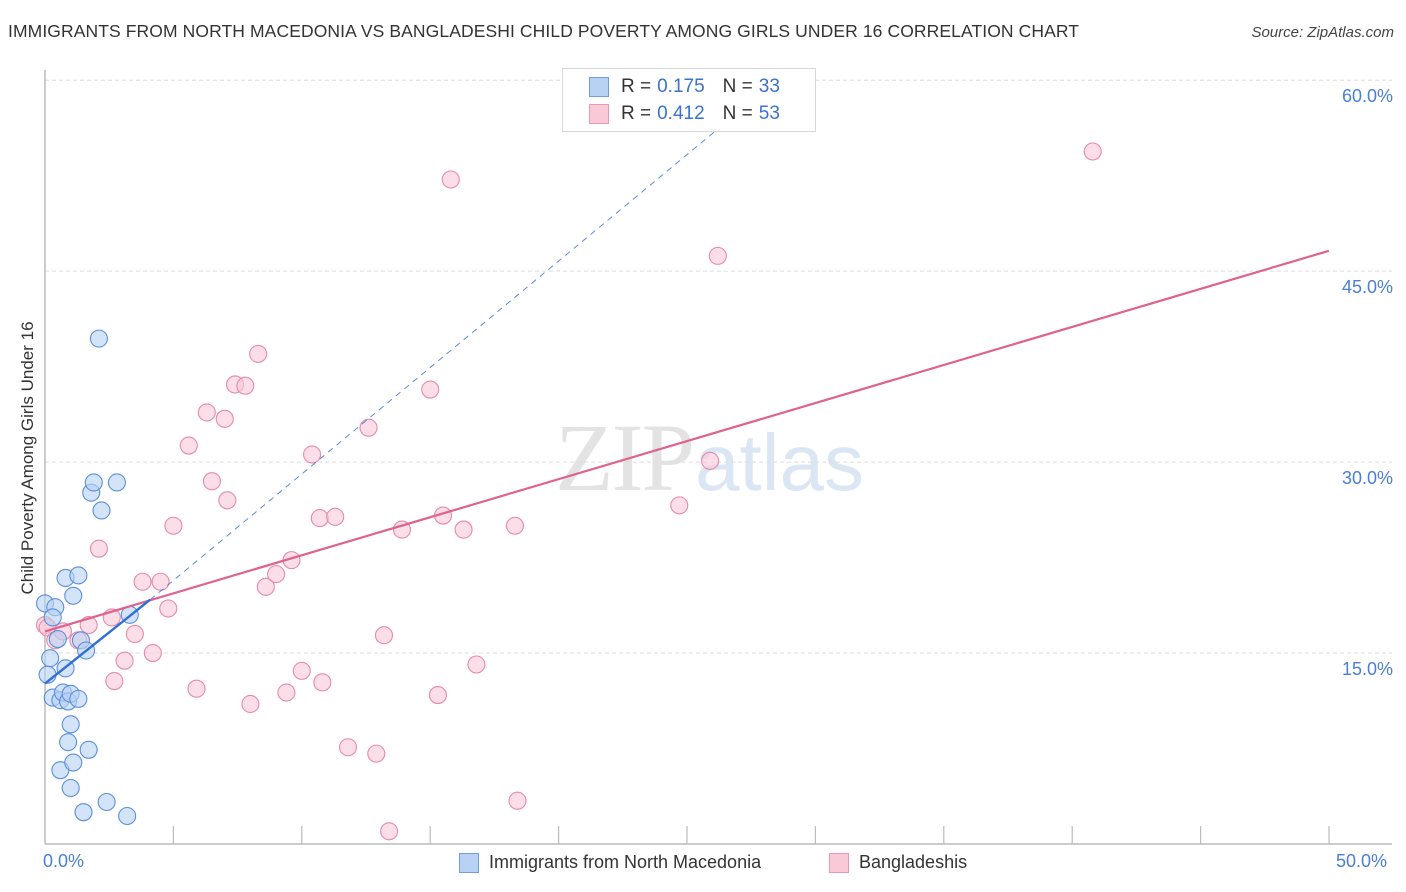  I want to click on legend-item-north-macedonia: Immigrants from North Macedonia, so click(610, 862).